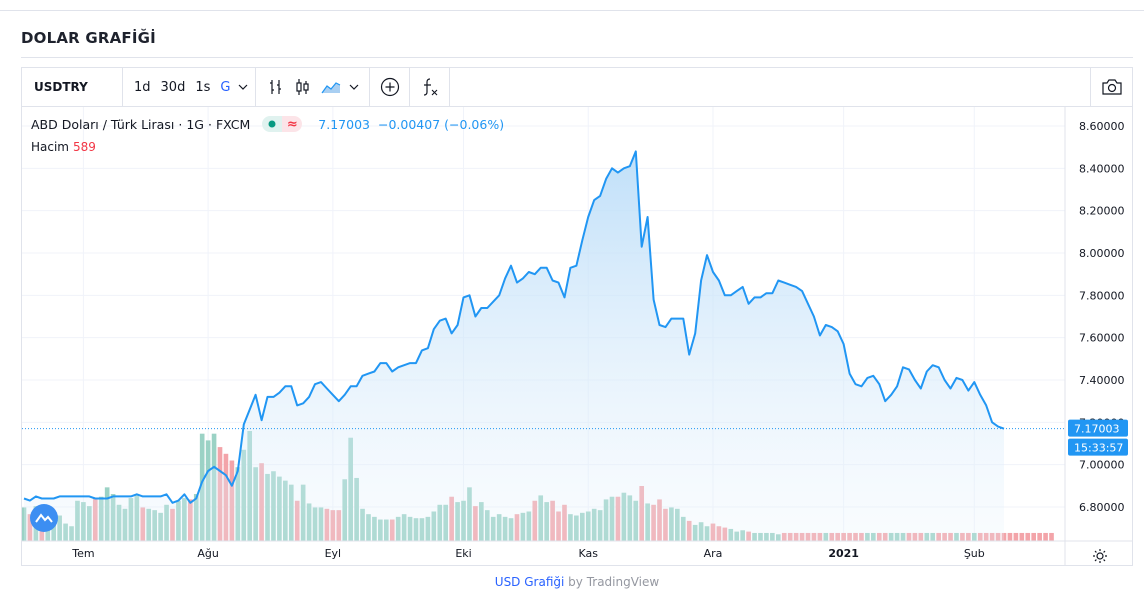  What do you see at coordinates (207, 553) in the screenshot?
I see `time-tick-label: Ağu` at bounding box center [207, 553].